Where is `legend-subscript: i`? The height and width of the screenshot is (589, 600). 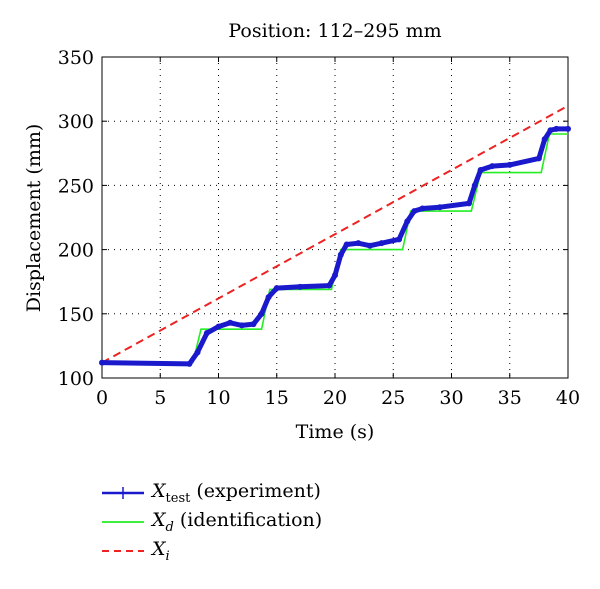
legend-subscript: i is located at coordinates (167, 556).